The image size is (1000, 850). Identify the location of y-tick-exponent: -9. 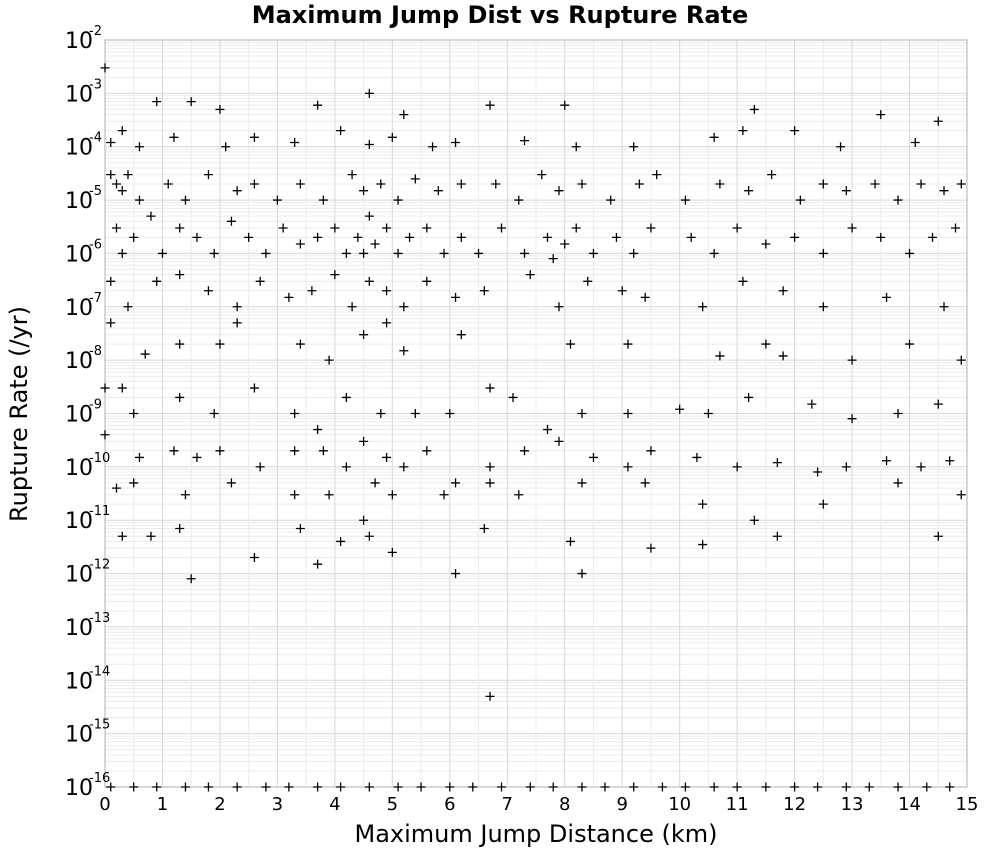
(95, 405).